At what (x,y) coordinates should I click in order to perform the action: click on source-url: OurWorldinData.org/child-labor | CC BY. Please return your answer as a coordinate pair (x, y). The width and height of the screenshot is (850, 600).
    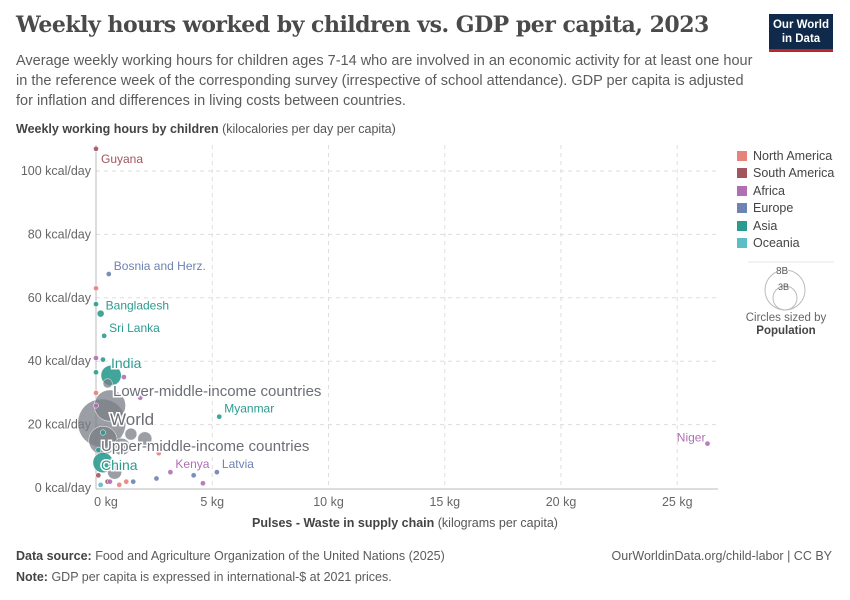
    Looking at the image, I should click on (721, 556).